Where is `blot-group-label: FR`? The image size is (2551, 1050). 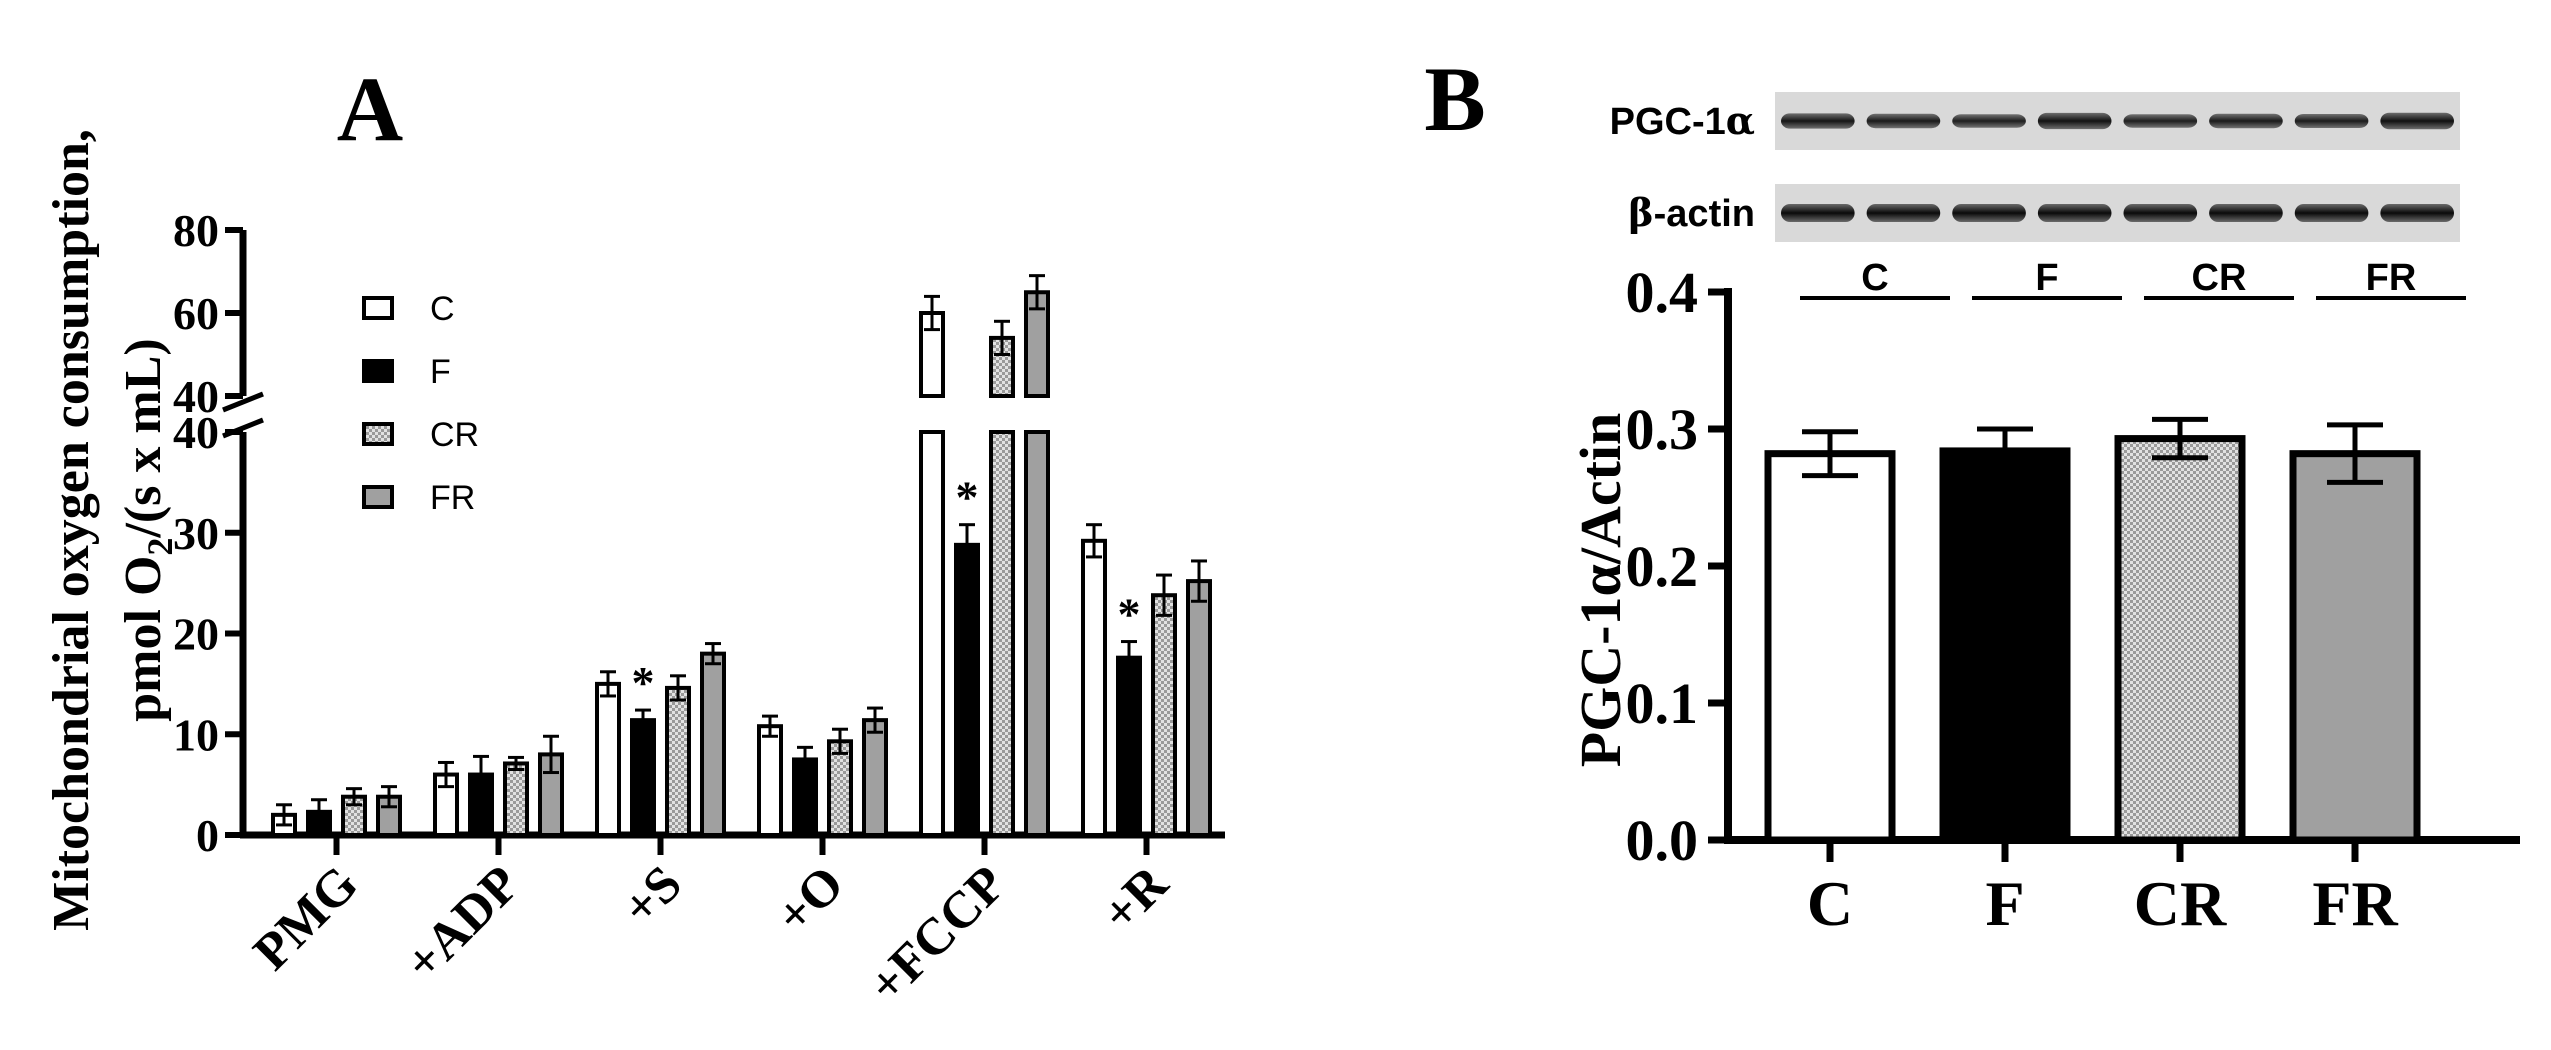 blot-group-label: FR is located at coordinates (2391, 278).